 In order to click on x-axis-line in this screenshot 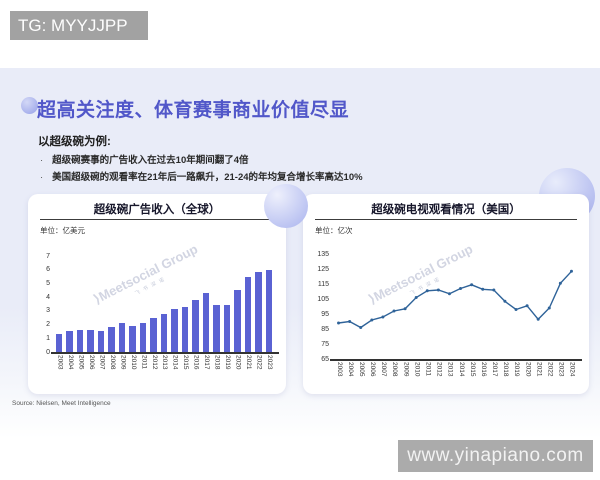, I will do `click(456, 360)`.